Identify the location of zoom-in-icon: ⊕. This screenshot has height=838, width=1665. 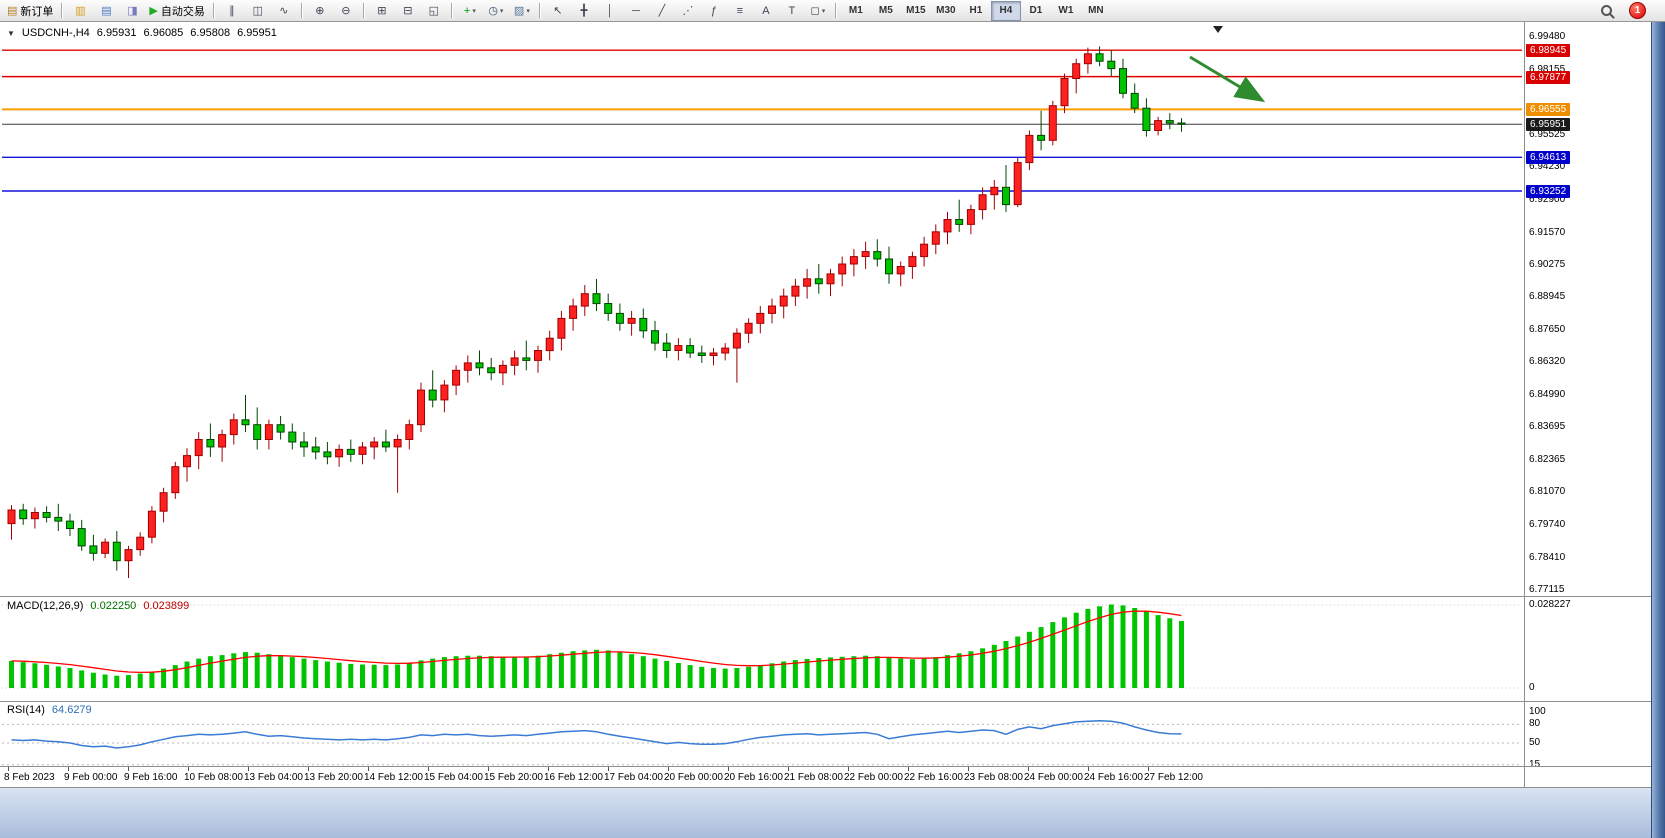
(320, 10).